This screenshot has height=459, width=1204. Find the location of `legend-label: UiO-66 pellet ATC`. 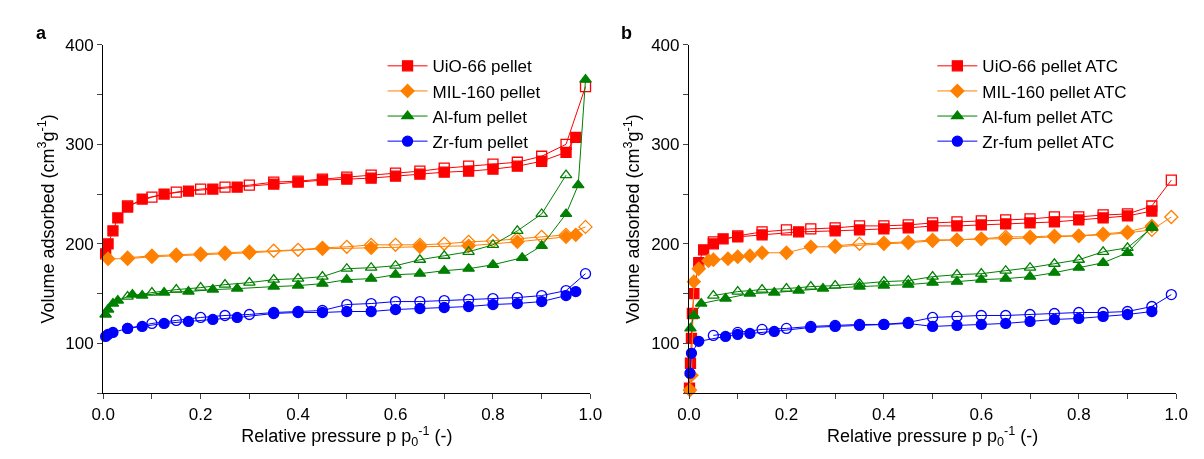

legend-label: UiO-66 pellet ATC is located at coordinates (1050, 67).